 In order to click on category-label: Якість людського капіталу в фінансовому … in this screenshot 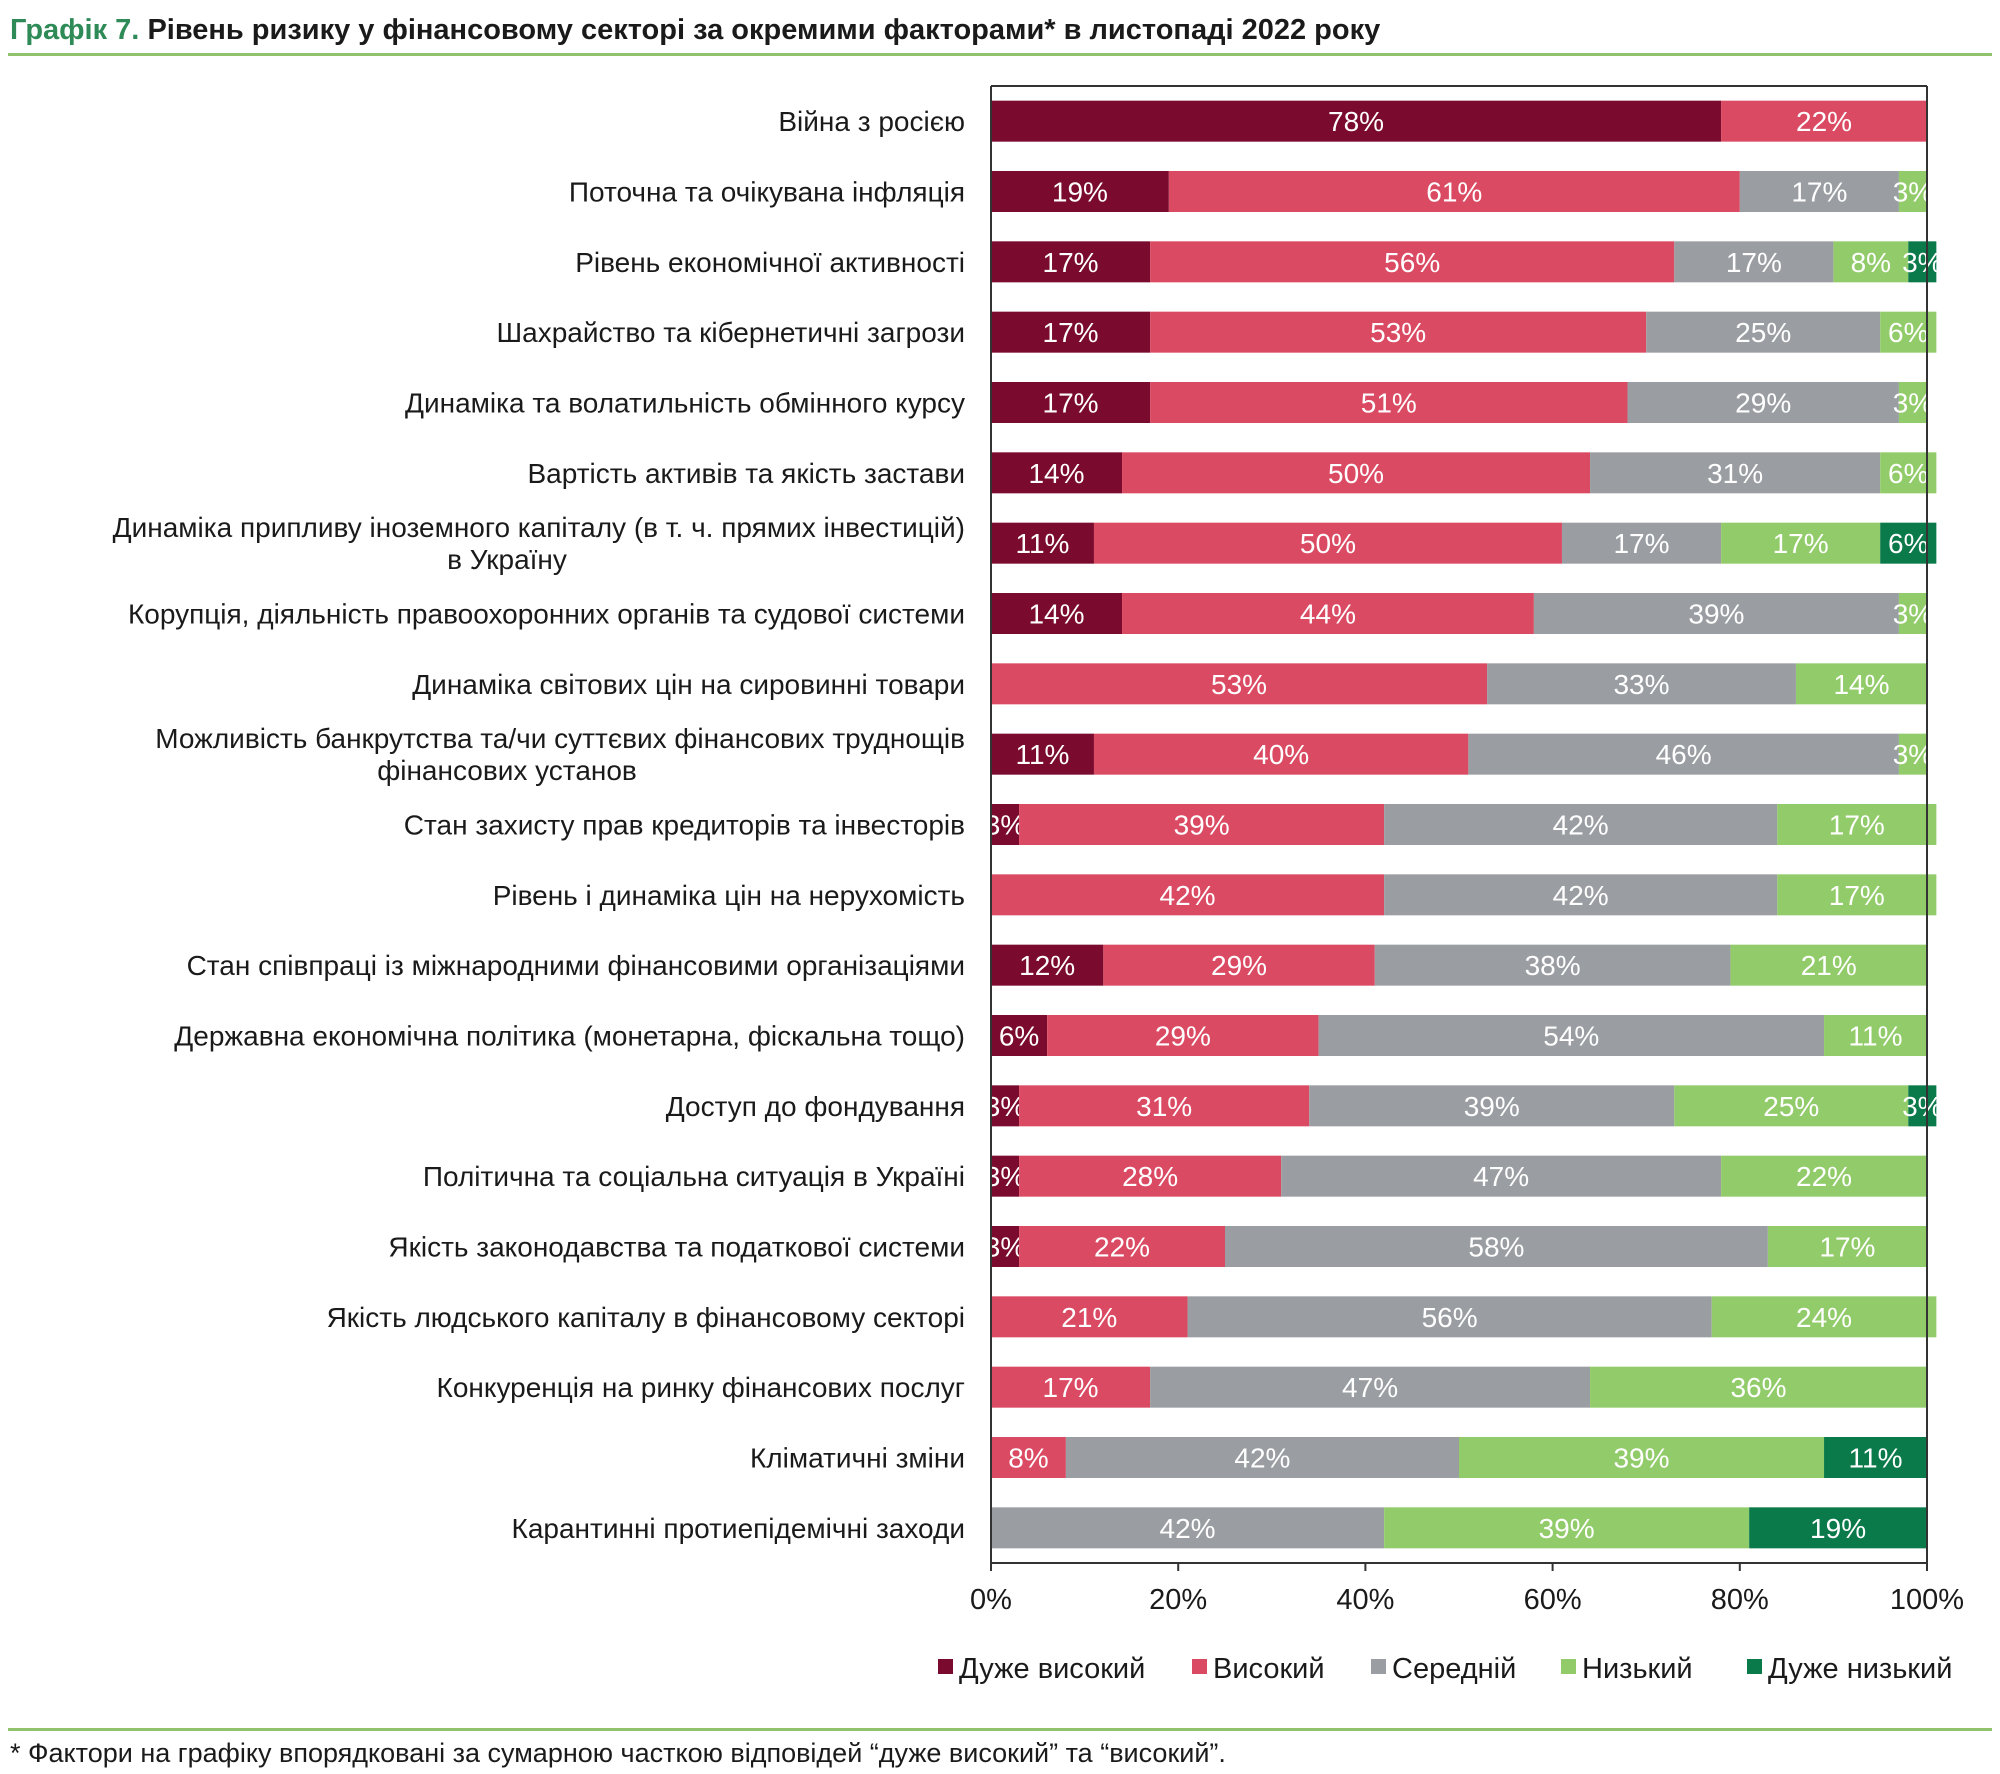, I will do `click(646, 1317)`.